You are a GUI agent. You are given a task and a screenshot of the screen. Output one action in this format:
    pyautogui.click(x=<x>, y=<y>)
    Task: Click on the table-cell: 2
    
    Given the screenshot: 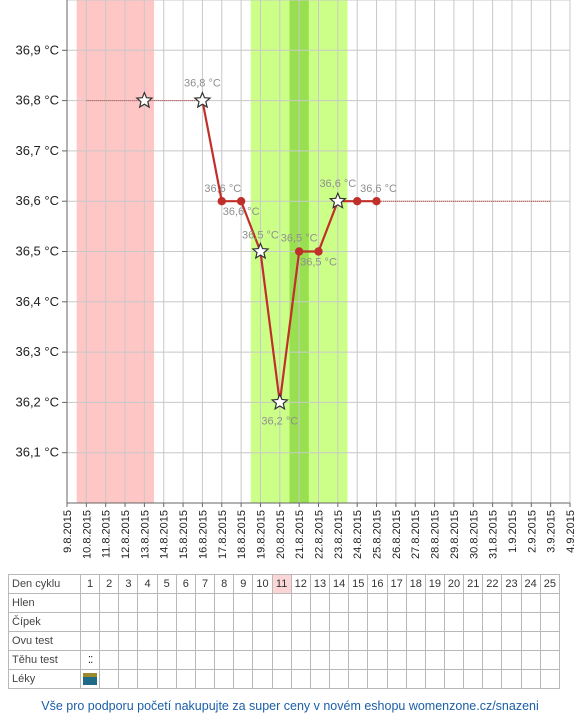 What is the action you would take?
    pyautogui.click(x=109, y=584)
    